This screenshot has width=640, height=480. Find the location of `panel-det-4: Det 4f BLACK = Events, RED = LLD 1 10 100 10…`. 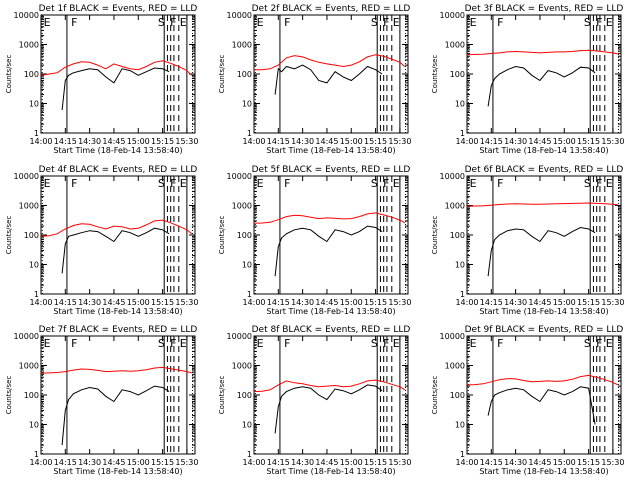

panel-det-4: Det 4f BLACK = Events, RED = LLD 1 10 100 10… is located at coordinates (101, 240).